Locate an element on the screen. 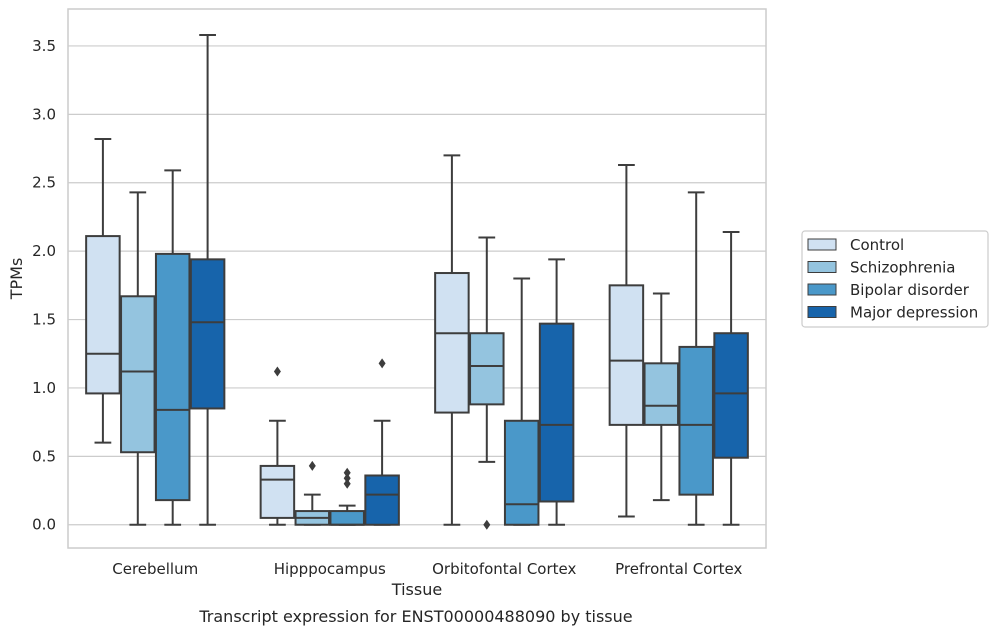  y-tick-label: 0.0 is located at coordinates (44, 525).